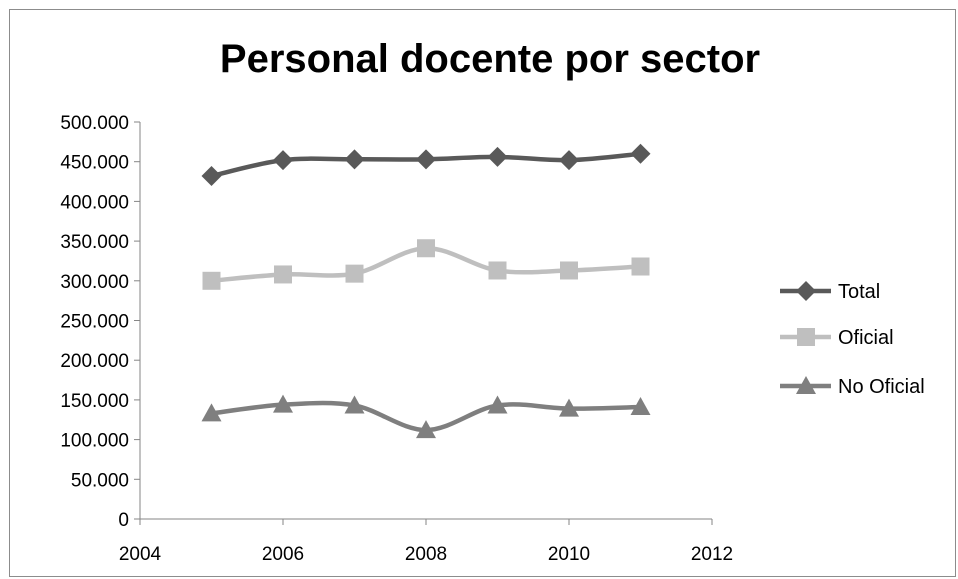 This screenshot has height=579, width=958. What do you see at coordinates (830, 292) in the screenshot?
I see `legend-item: Total` at bounding box center [830, 292].